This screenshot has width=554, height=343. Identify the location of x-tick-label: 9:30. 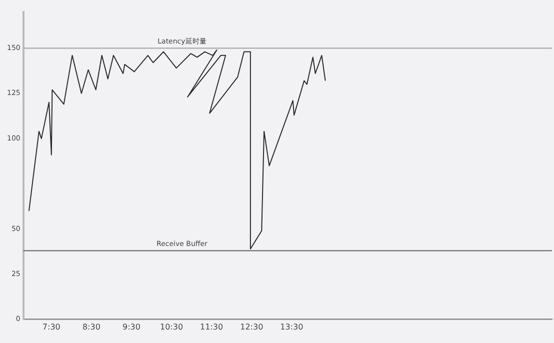
(131, 327).